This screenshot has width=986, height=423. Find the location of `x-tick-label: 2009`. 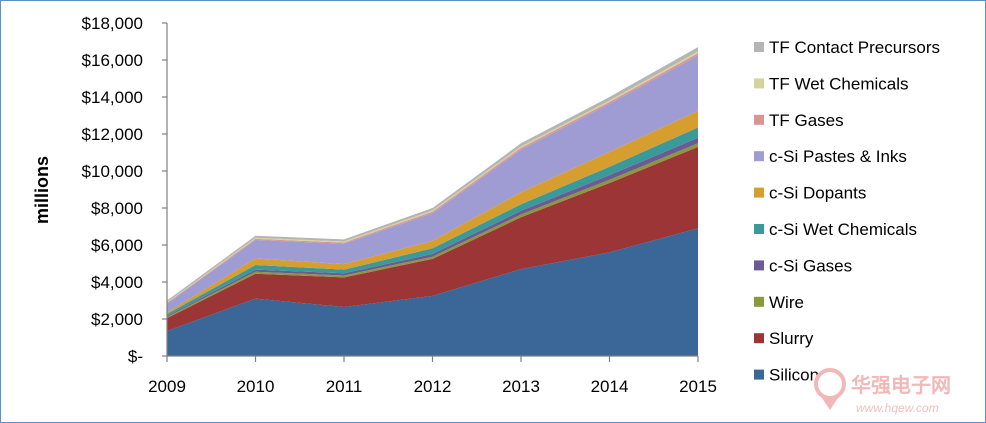

x-tick-label: 2009 is located at coordinates (167, 386).